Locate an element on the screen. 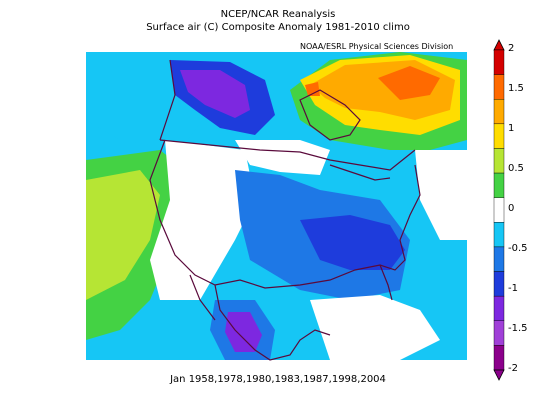 The image size is (556, 412). colorbar-label: 1 is located at coordinates (511, 128).